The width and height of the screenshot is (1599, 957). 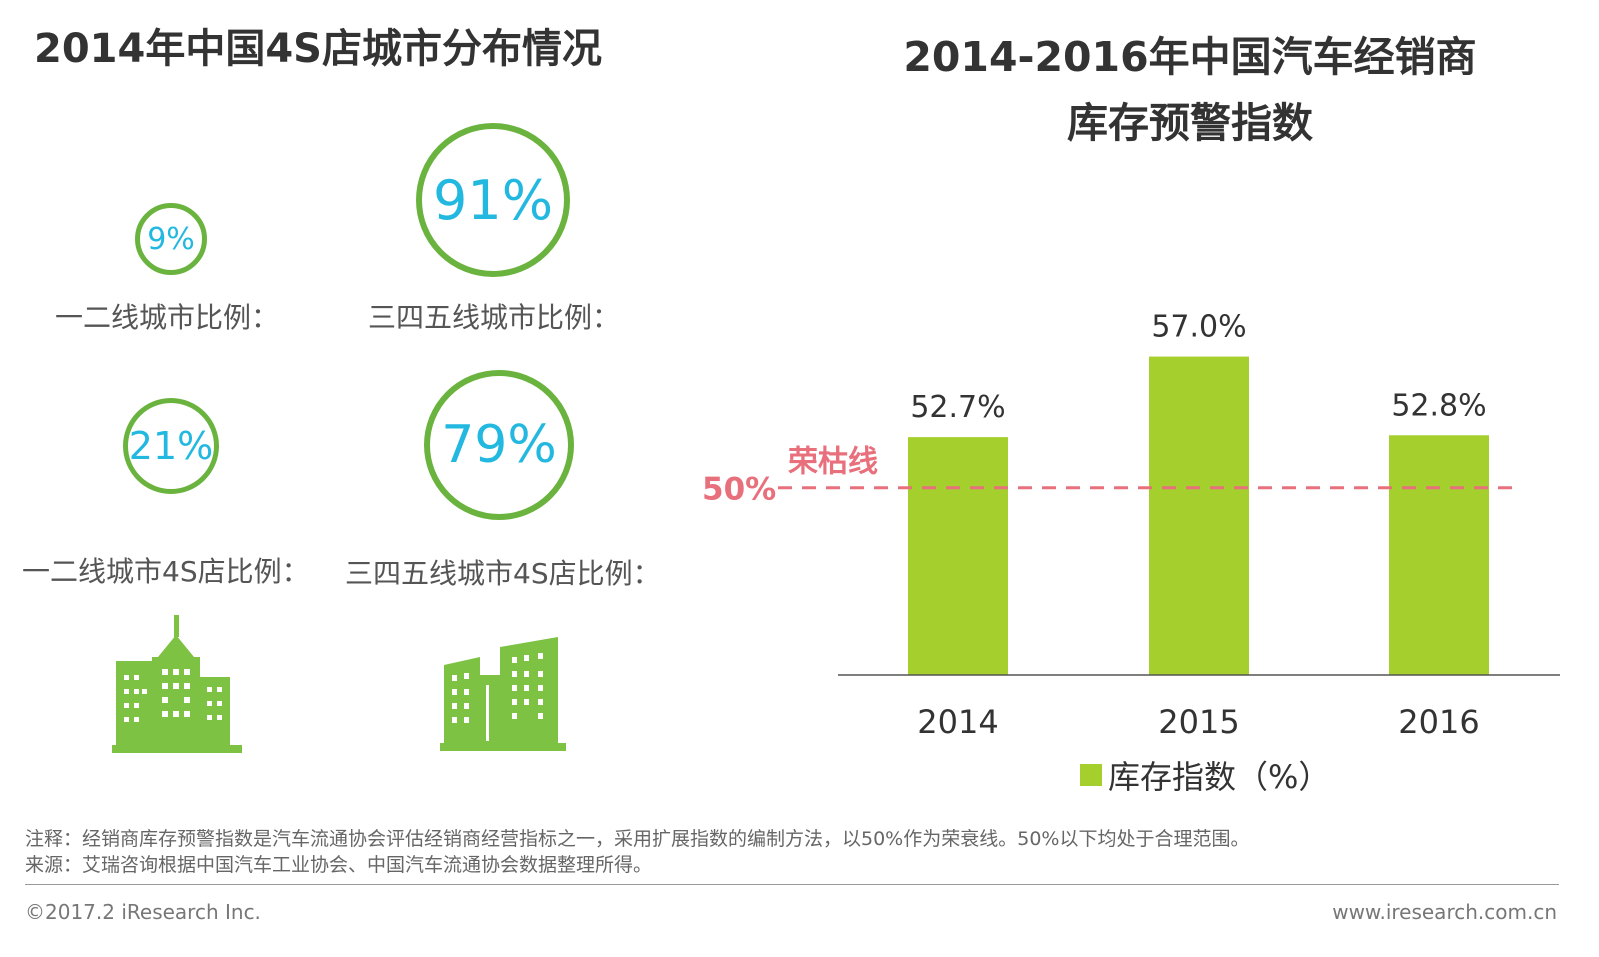 What do you see at coordinates (1439, 555) in the screenshot?
I see `bar-2016` at bounding box center [1439, 555].